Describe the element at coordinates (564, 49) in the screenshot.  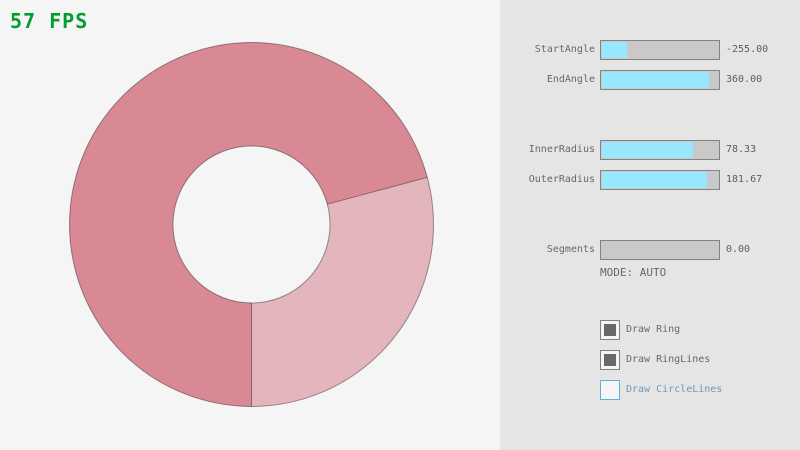
I see `start-angle-label: StartAngle` at that location.